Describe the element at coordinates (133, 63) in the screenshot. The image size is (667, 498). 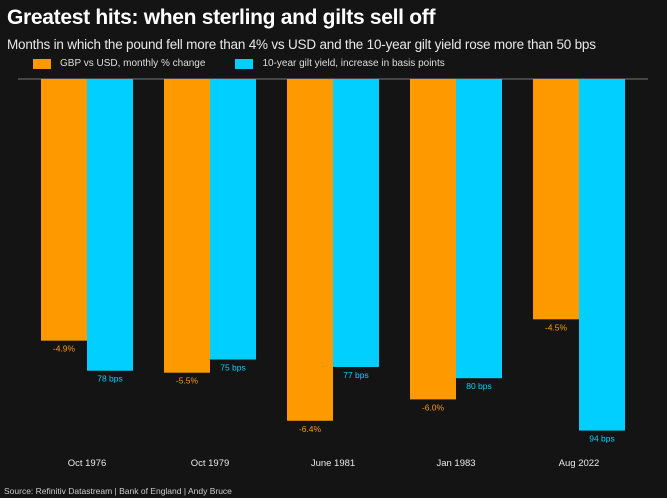
I see `legend-label-gbp: GBP vs USD, monthly % change` at that location.